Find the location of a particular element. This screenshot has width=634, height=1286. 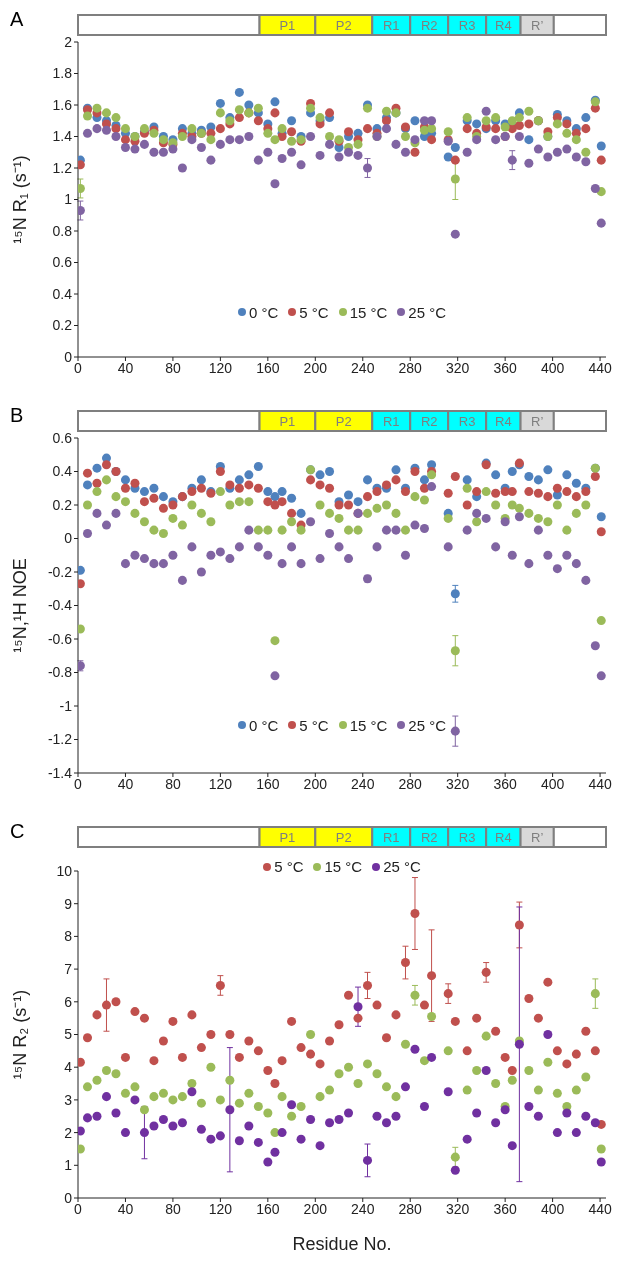

y-tick-label: 1.4 is located at coordinates (62, 136).